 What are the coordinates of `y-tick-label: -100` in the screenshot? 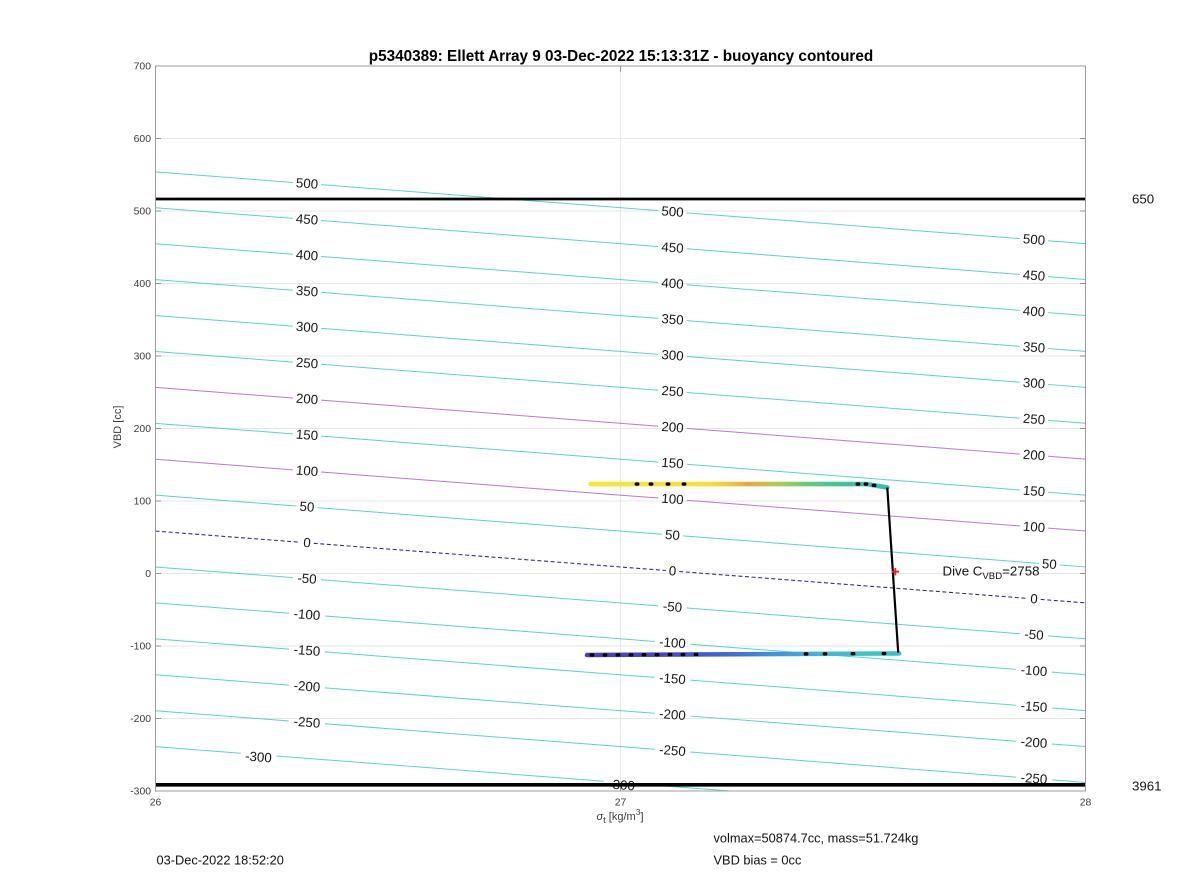 It's located at (140, 647).